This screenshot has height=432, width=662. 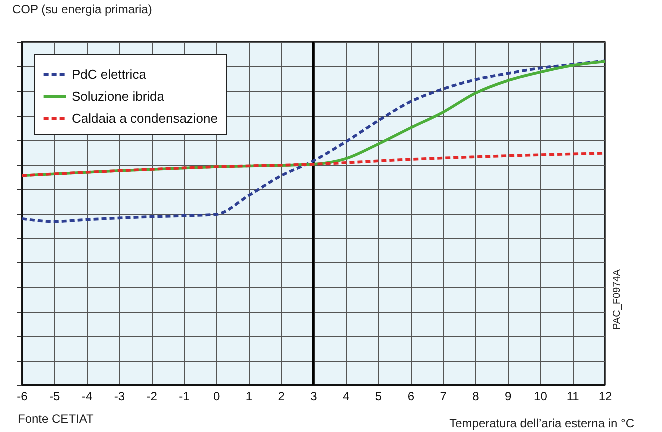 I want to click on x-tick-label: -1, so click(x=184, y=397).